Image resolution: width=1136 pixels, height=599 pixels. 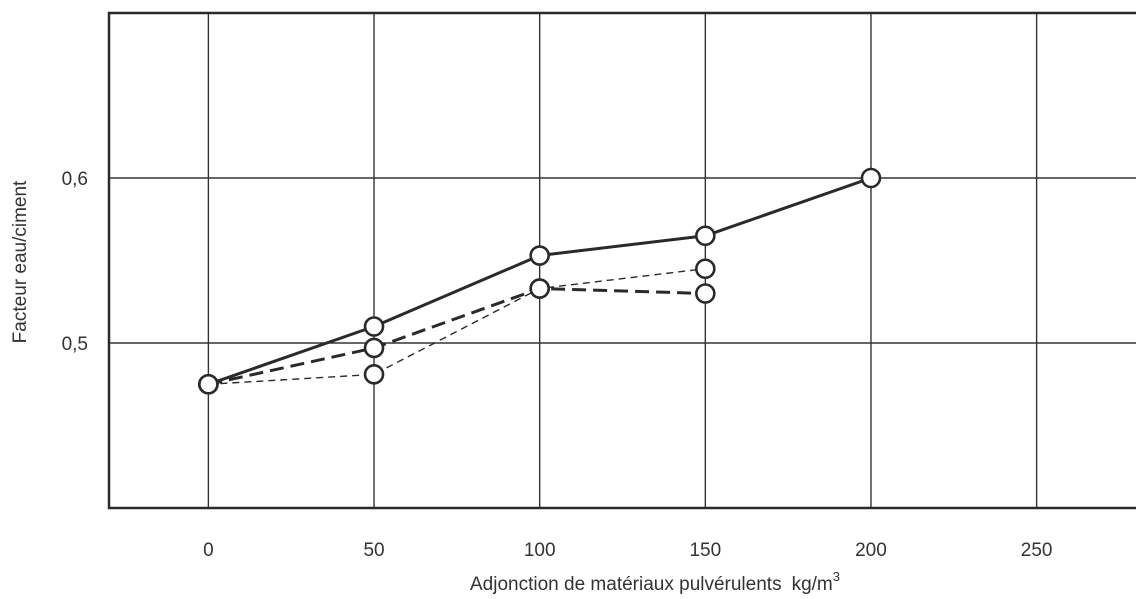 I want to click on x-tick-label: 50, so click(x=373, y=550).